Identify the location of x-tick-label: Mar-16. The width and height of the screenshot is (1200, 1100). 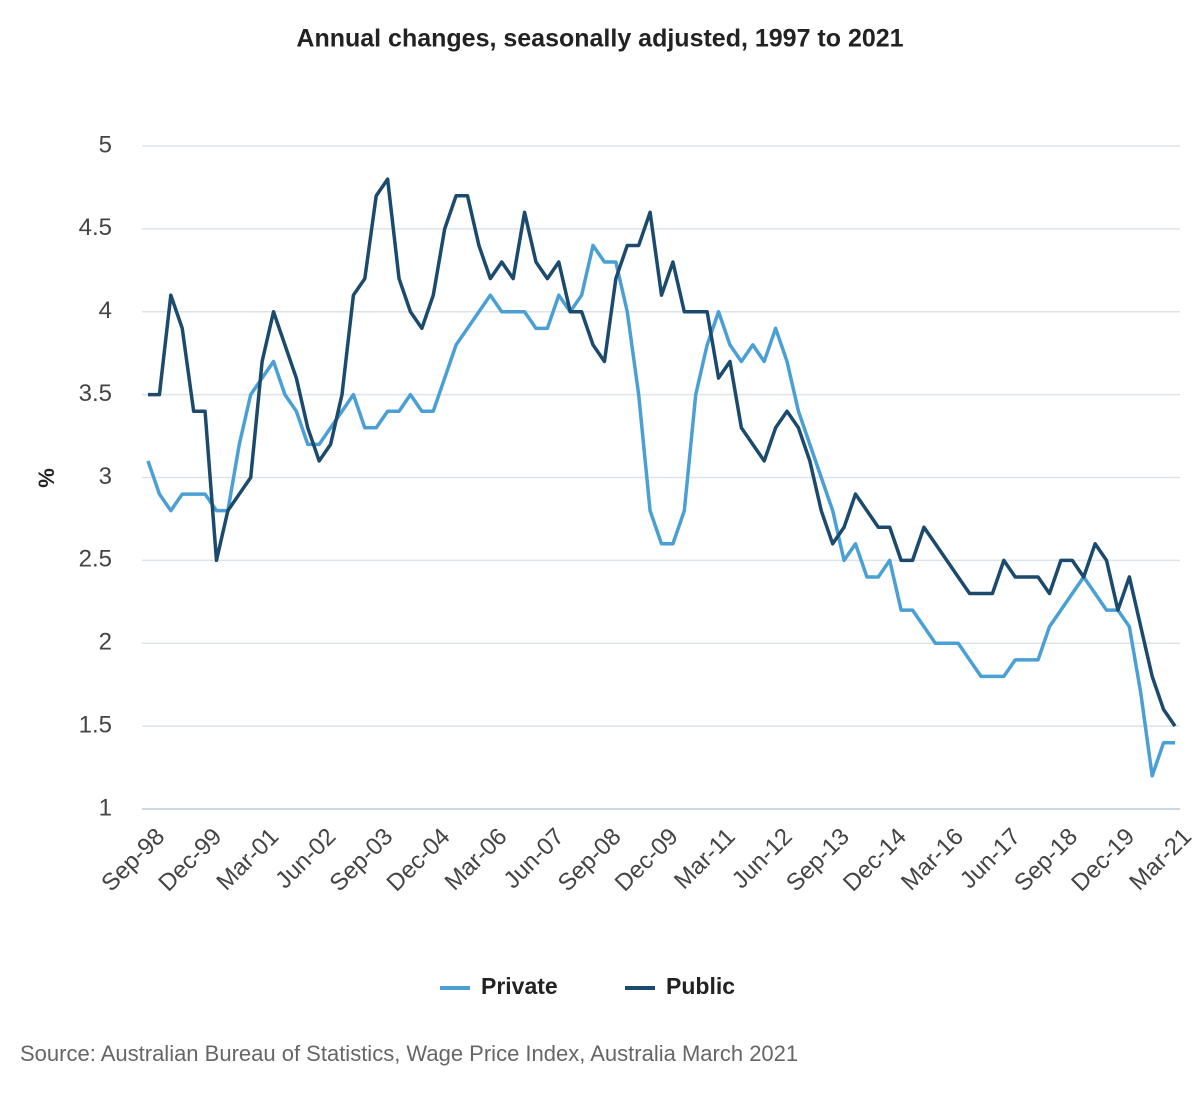
(932, 859).